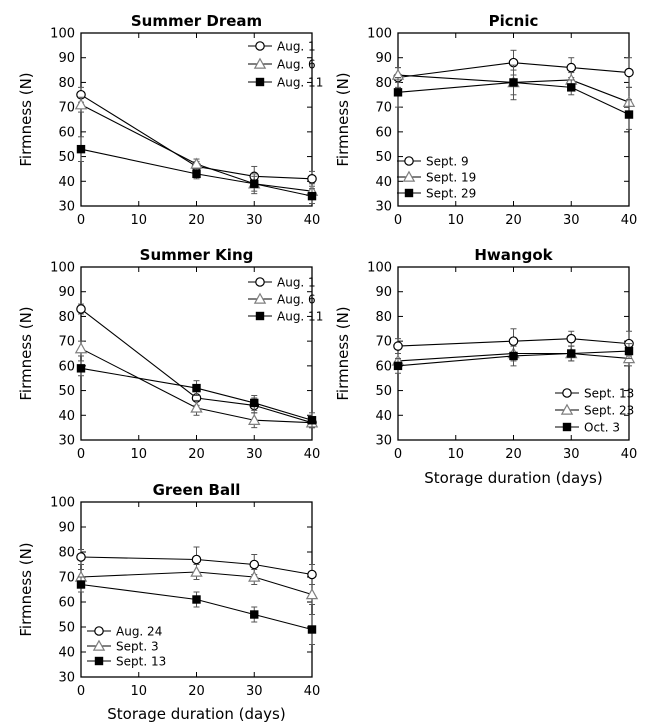  I want to click on legend-label: Aug. 24, so click(139, 632).